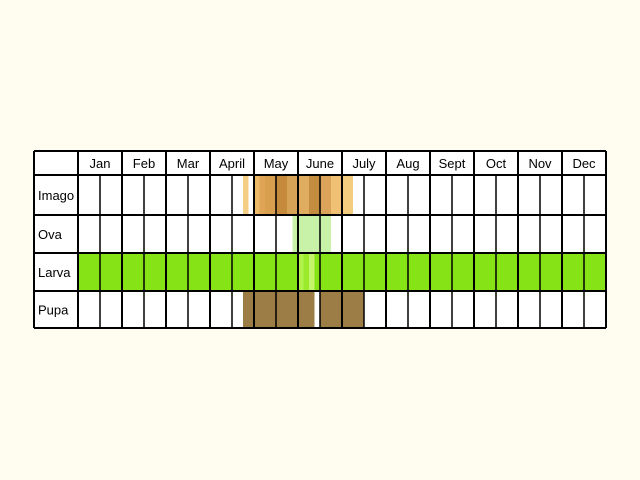 This screenshot has width=640, height=480. I want to click on month-label-oct: Oct, so click(496, 163).